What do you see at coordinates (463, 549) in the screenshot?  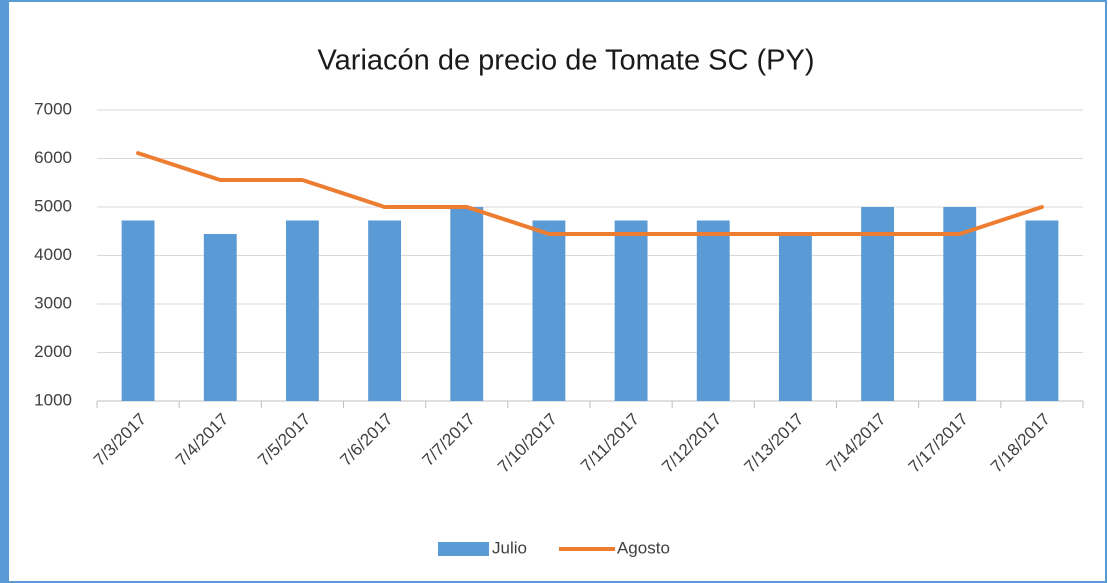 I see `legend-swatch` at bounding box center [463, 549].